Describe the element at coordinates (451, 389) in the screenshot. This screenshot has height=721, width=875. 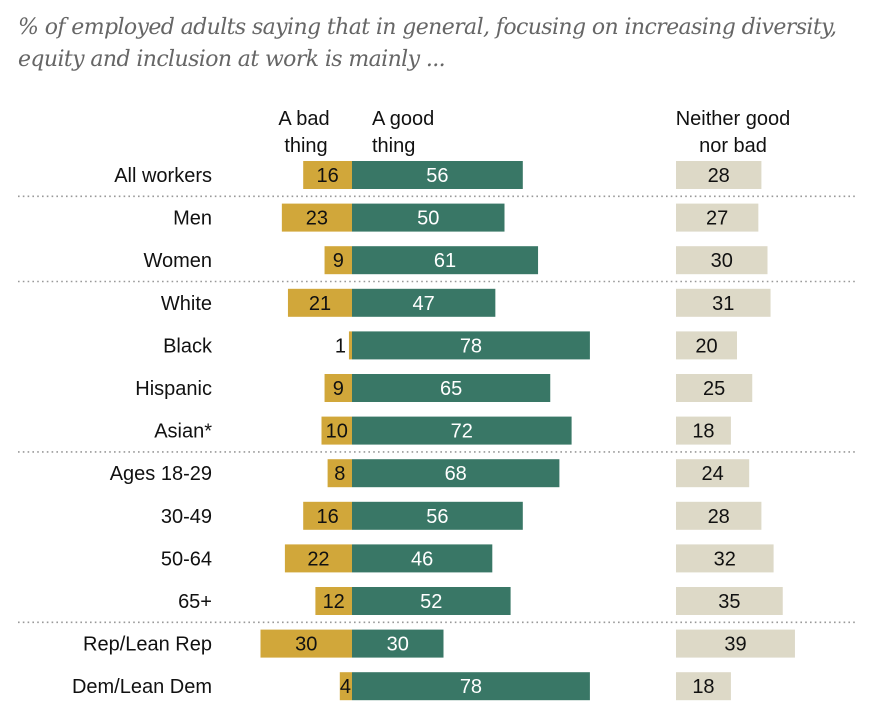
I see `value-label-good: 65` at that location.